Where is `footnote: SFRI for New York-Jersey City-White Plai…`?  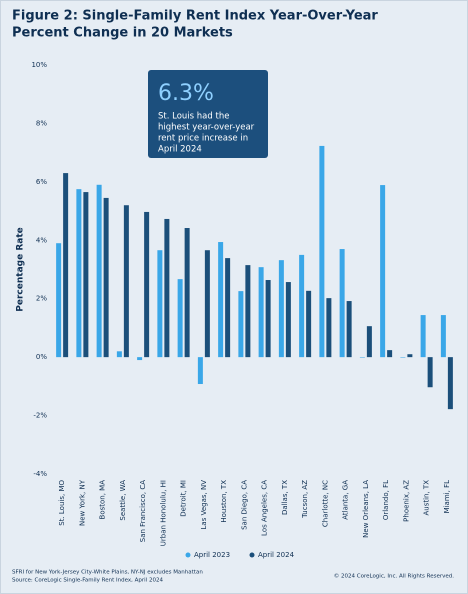
footnote: SFRI for New York-Jersey City-White Plai… is located at coordinates (107, 573).